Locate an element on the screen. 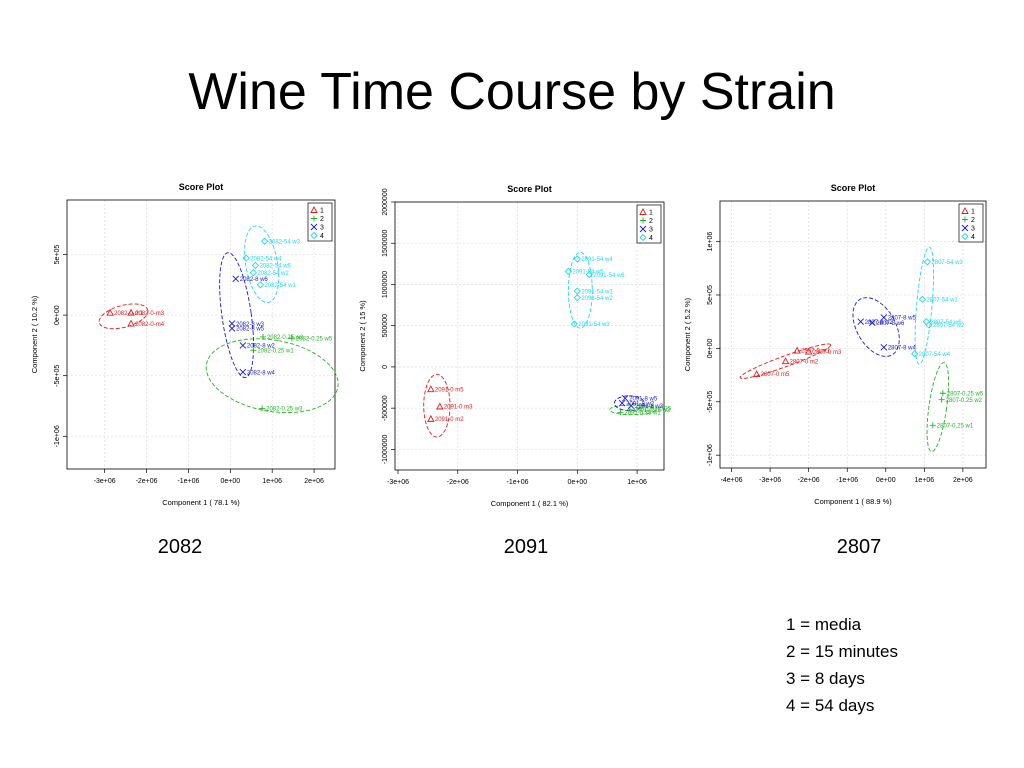  key-line-54-days: 4 = 54 days is located at coordinates (830, 705).